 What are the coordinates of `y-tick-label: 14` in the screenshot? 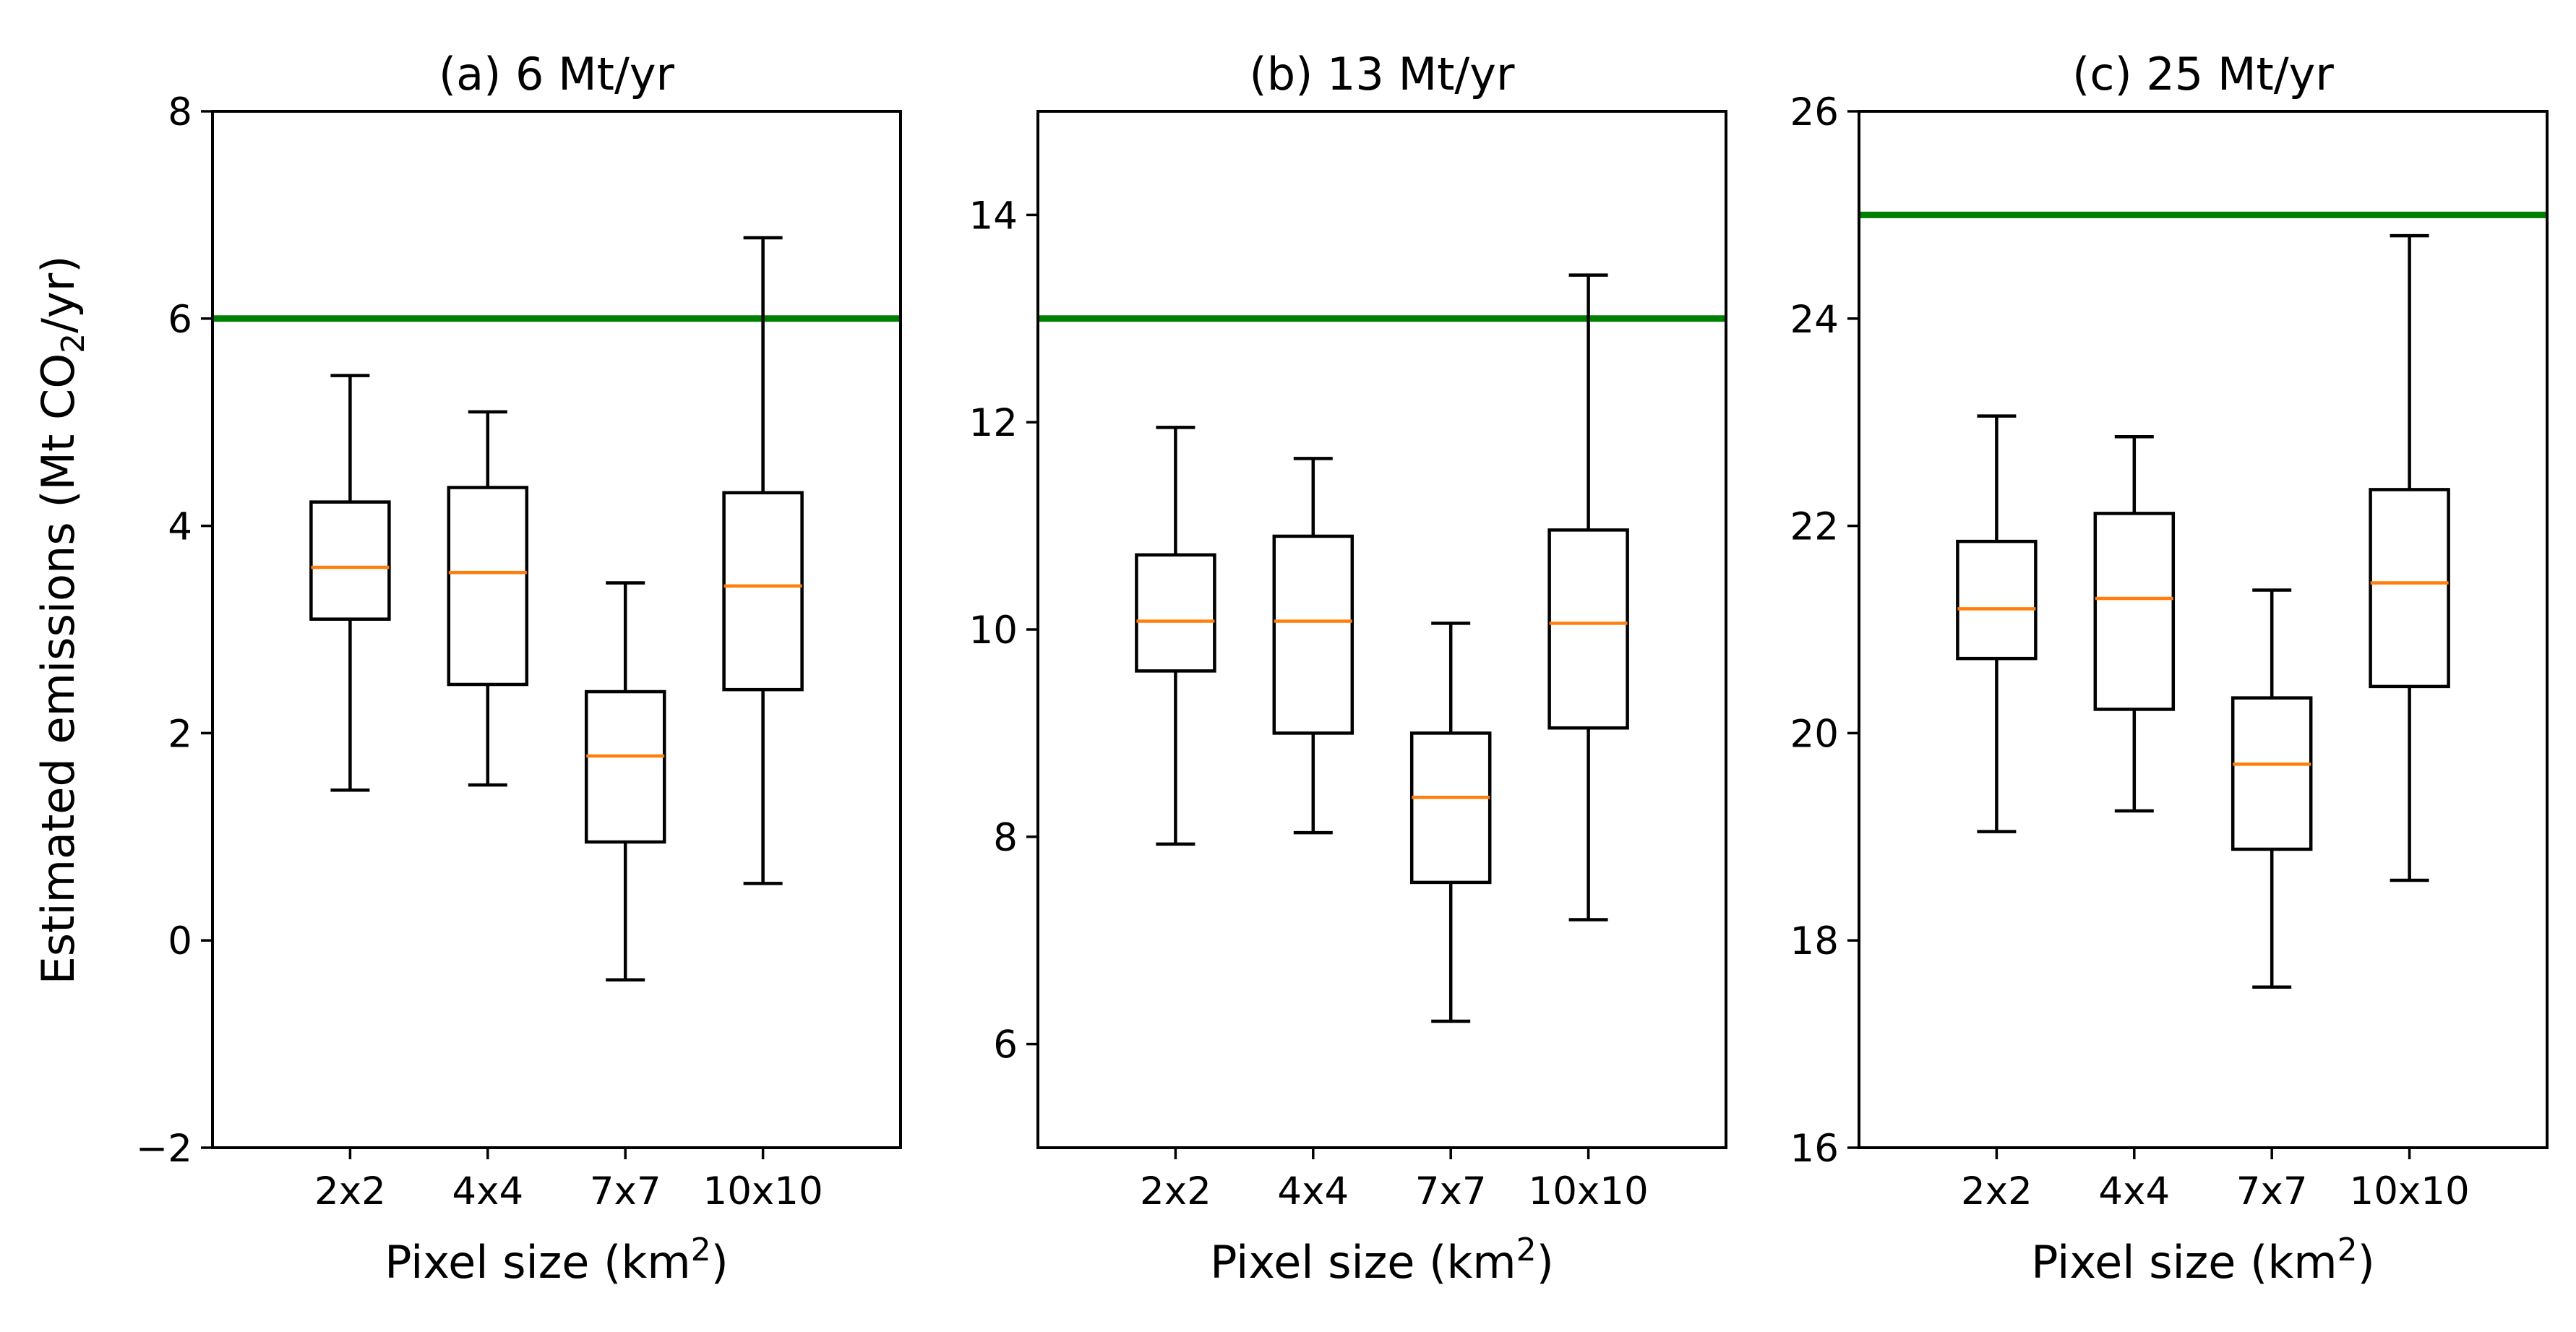 It's located at (994, 216).